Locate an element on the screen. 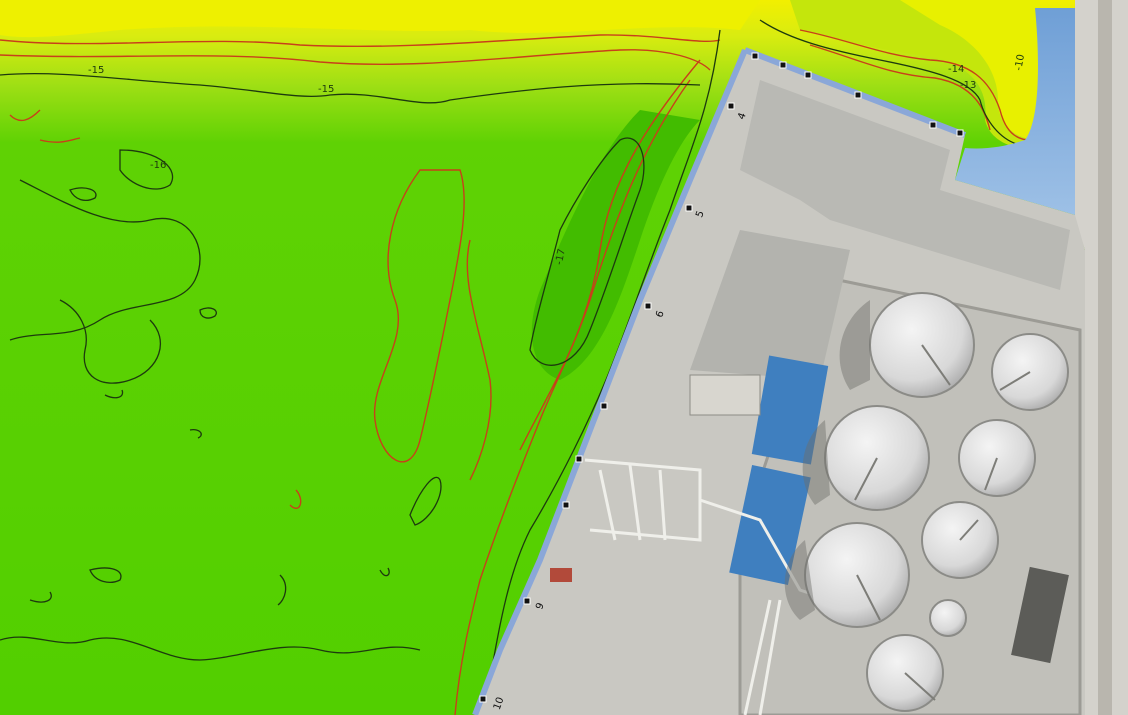  small-building is located at coordinates (561, 575).